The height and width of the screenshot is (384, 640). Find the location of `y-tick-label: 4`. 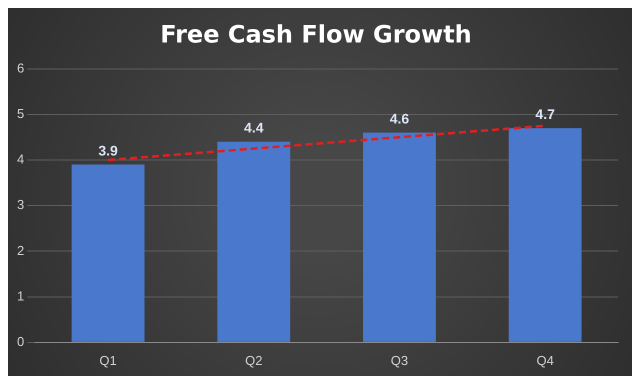

y-tick-label: 4 is located at coordinates (20, 159).